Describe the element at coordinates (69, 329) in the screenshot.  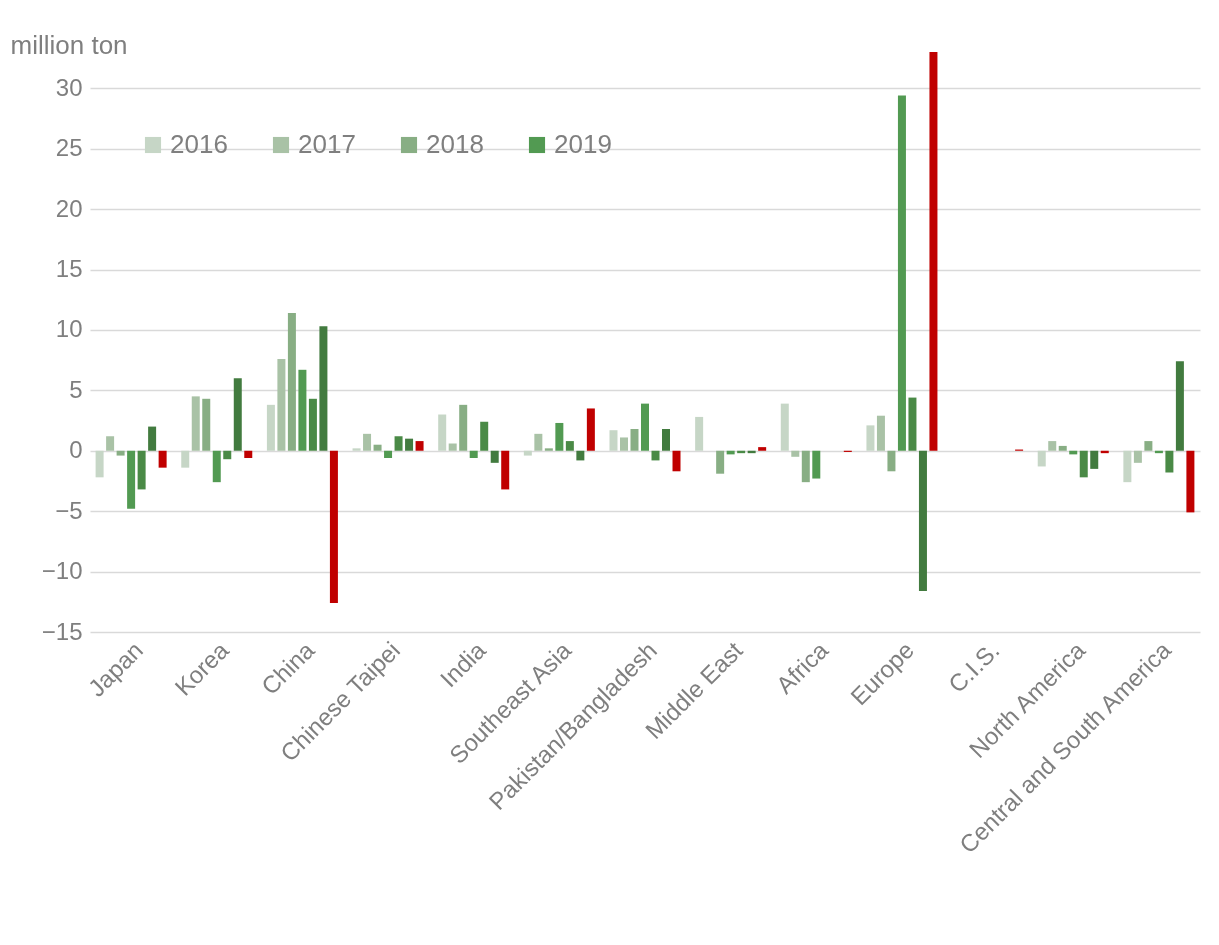
I see `y-tick-label: 10` at that location.